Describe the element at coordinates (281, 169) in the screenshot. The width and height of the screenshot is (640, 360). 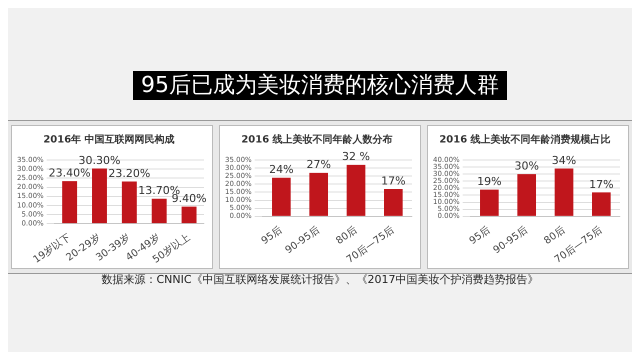
I see `data-label: 24%` at that location.